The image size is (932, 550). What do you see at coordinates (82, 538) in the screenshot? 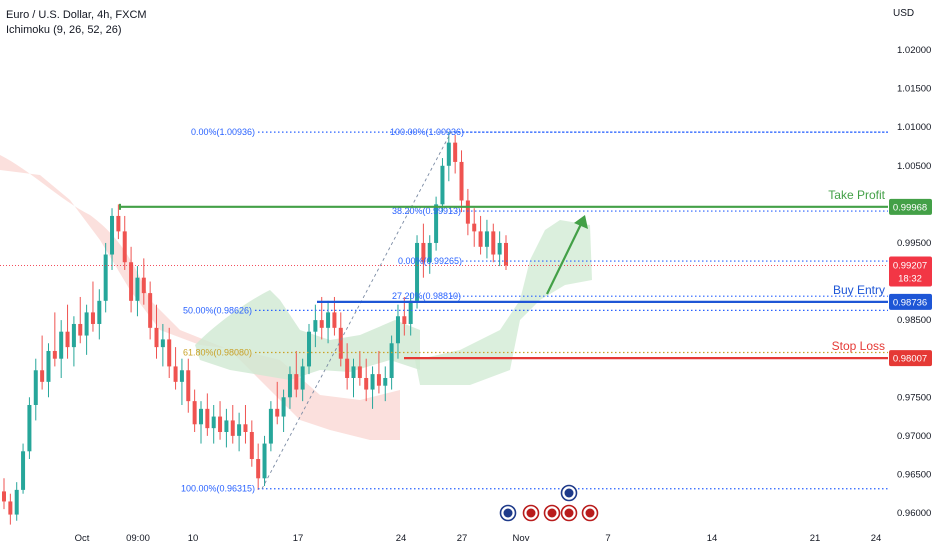
I see `time-tick-label: Oct` at bounding box center [82, 538].